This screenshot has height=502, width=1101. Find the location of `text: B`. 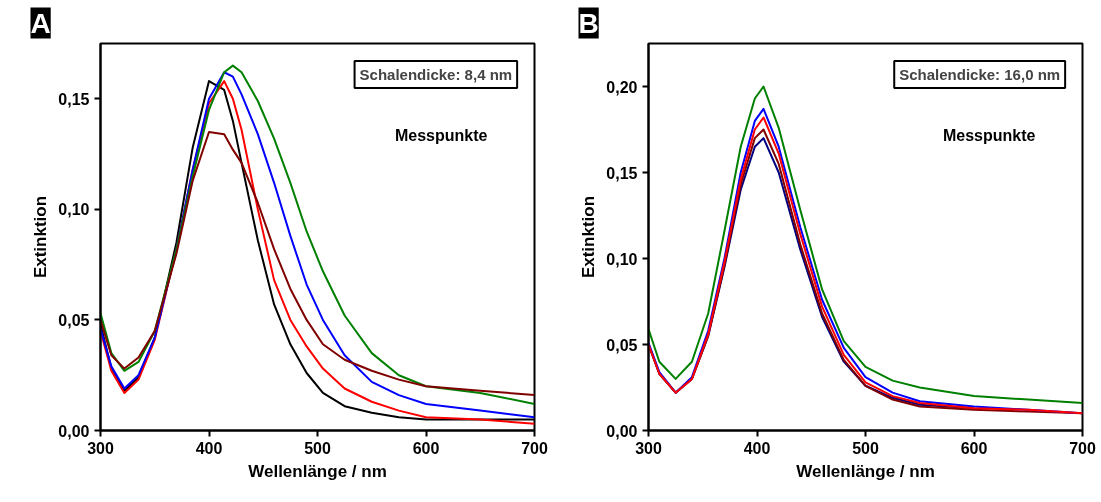

text: B is located at coordinates (588, 23).